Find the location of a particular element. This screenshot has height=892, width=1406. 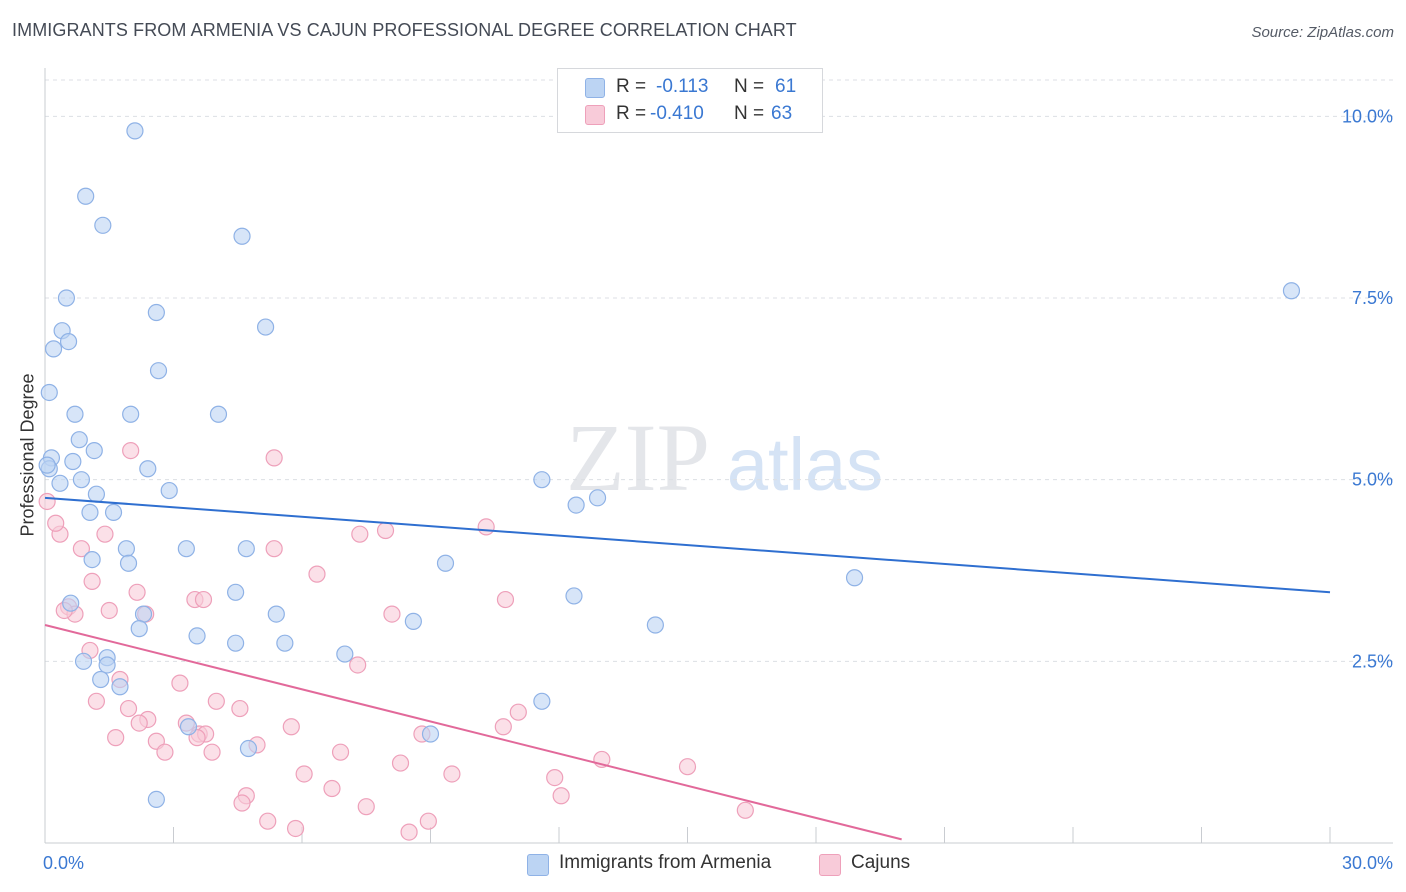

armenia-trend-line is located at coordinates (687, 545).